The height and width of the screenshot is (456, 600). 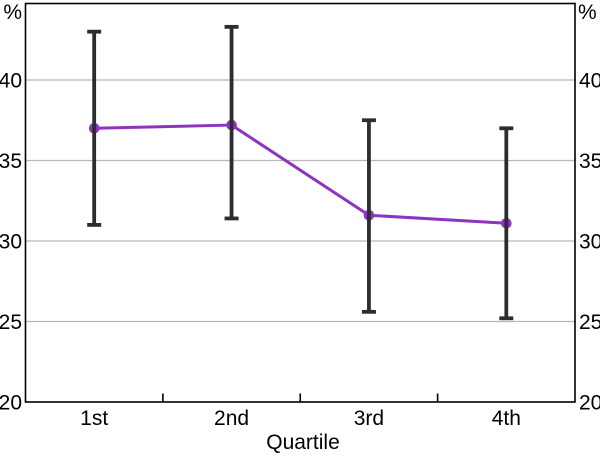 I want to click on y-tick-label-right: 35, so click(x=589, y=161).